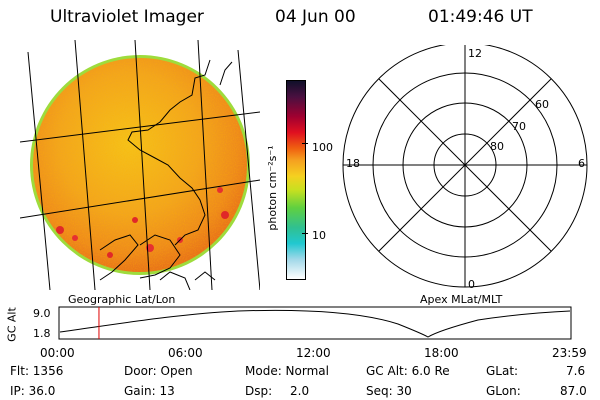  Describe the element at coordinates (122, 299) in the screenshot. I see `geographic-panel-label: Geographic Lat/Lon` at that location.